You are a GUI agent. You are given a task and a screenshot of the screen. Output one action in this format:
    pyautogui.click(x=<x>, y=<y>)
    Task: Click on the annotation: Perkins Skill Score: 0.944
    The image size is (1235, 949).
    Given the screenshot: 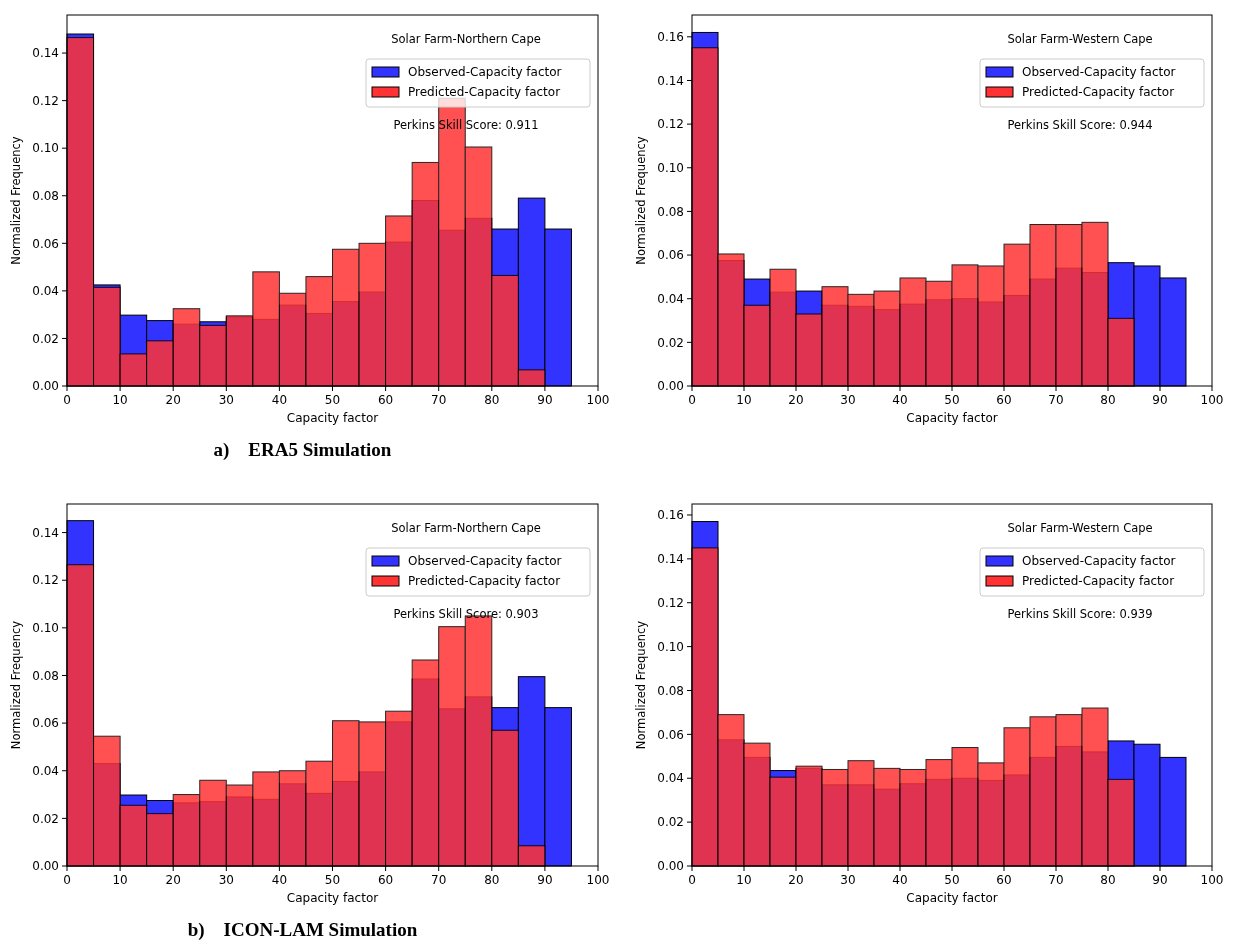 What is the action you would take?
    pyautogui.click(x=1080, y=125)
    